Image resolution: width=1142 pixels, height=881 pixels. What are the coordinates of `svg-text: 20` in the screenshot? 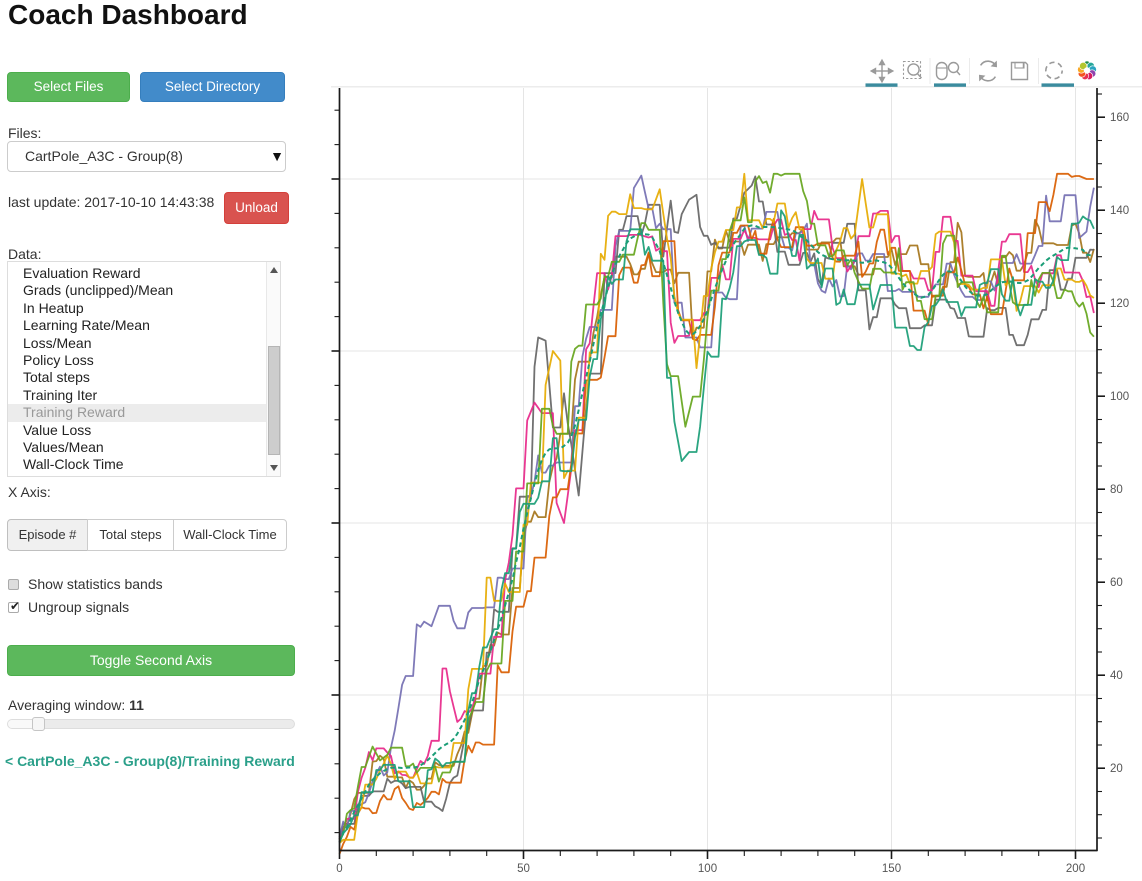 It's located at (1116, 769).